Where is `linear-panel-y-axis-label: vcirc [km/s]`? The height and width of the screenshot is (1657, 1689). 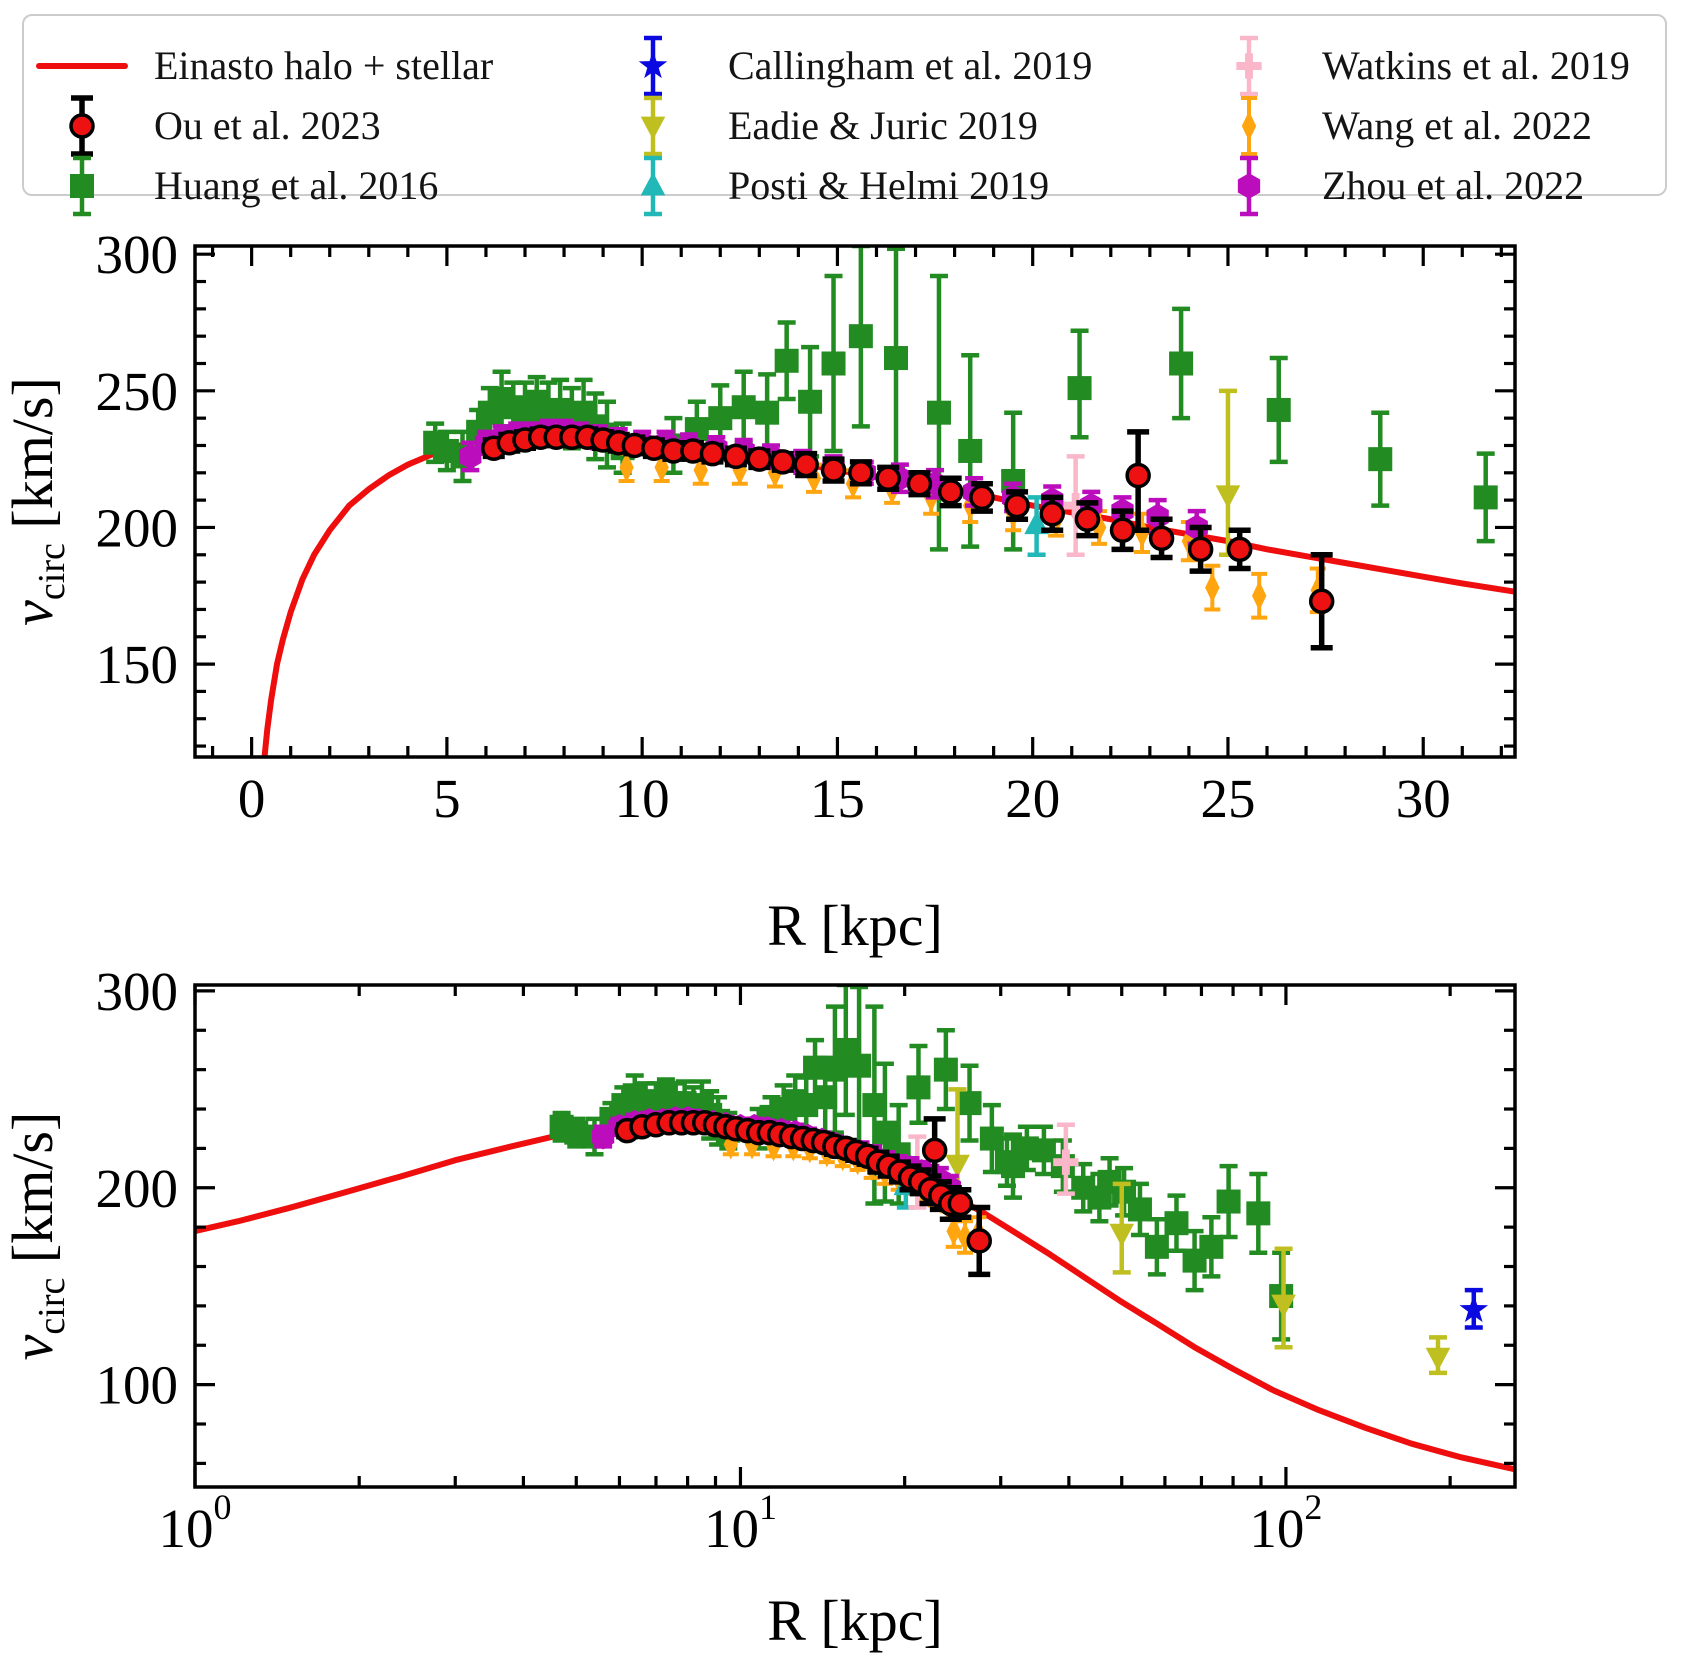 linear-panel-y-axis-label: vcirc [km/s] is located at coordinates (36, 501).